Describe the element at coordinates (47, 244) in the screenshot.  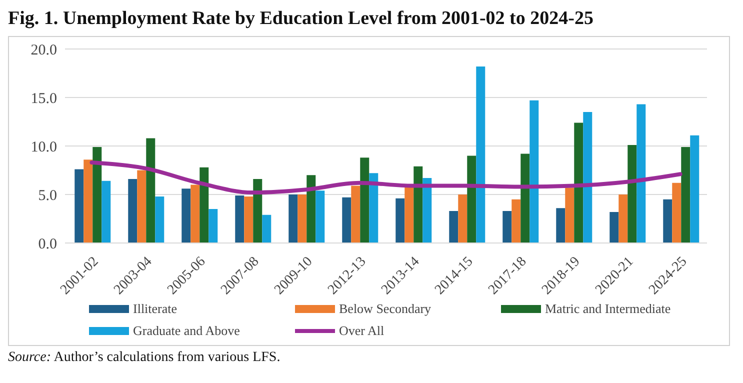
I see `y-tick-label: 0.0` at that location.